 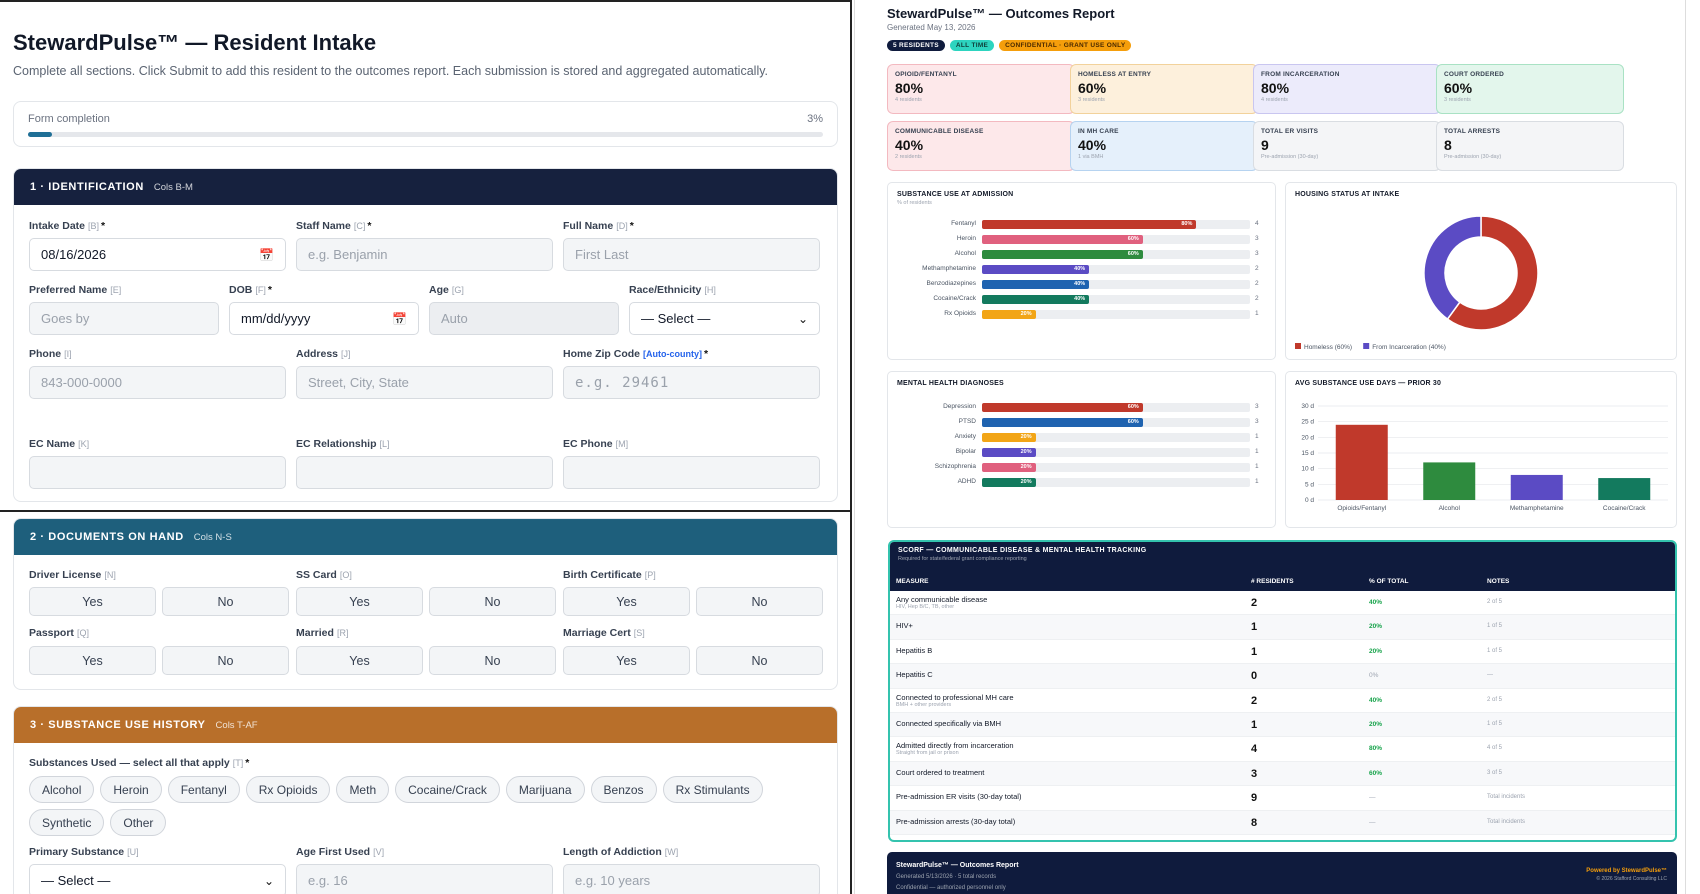 What do you see at coordinates (939, 131) in the screenshot?
I see `kpi-label: COMMUNICABLE DISEASE` at bounding box center [939, 131].